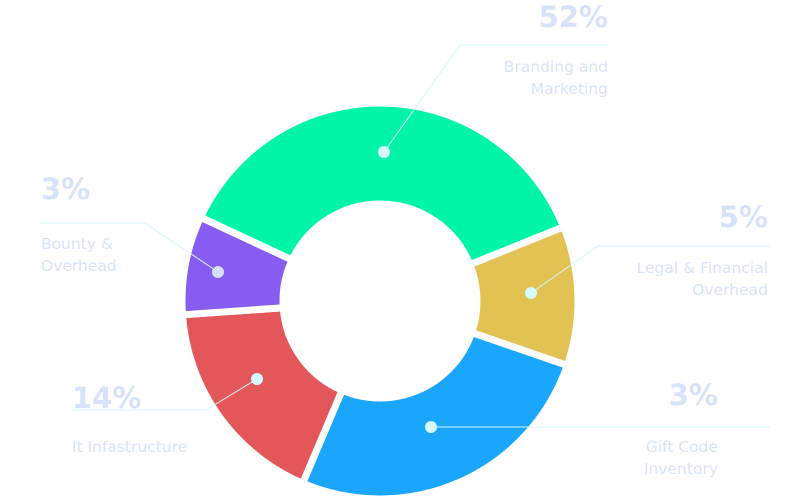  I want to click on marker-dot-giftcode, so click(431, 427).